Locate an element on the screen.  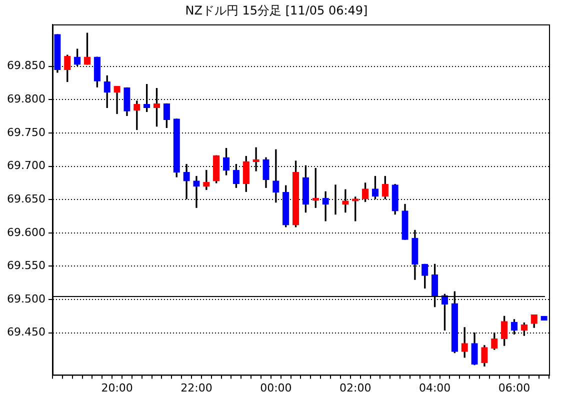
y-tick-label: 69.850 is located at coordinates (26, 65).